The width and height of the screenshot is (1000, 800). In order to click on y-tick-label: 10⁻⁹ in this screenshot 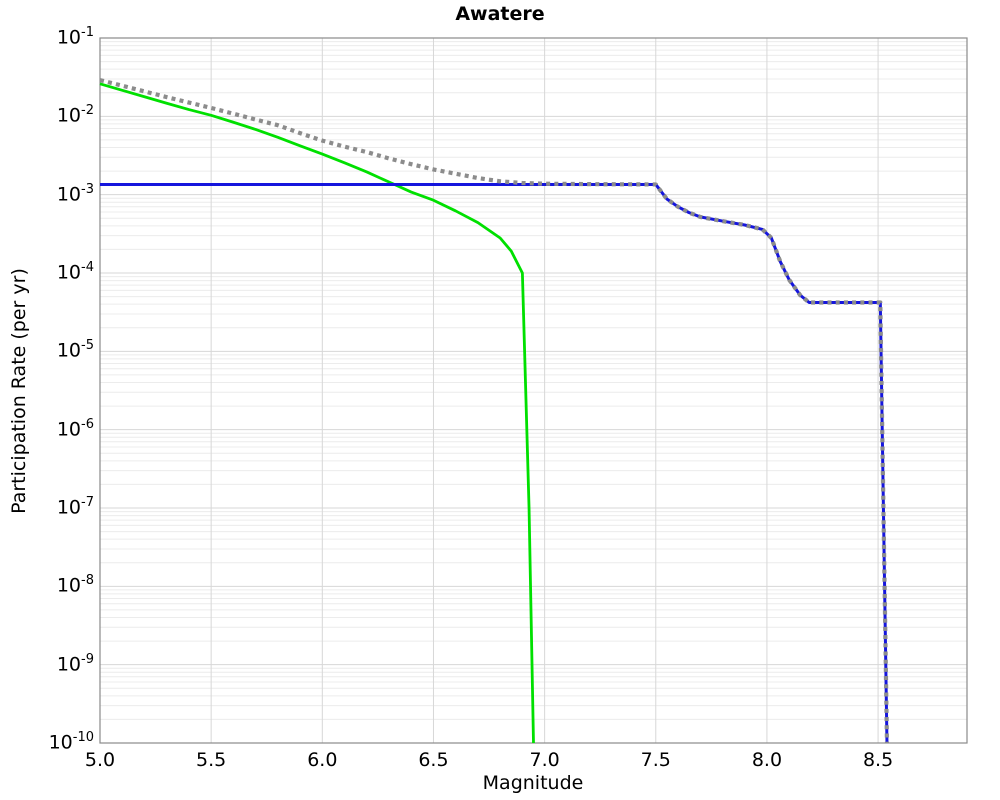, I will do `click(75, 663)`.